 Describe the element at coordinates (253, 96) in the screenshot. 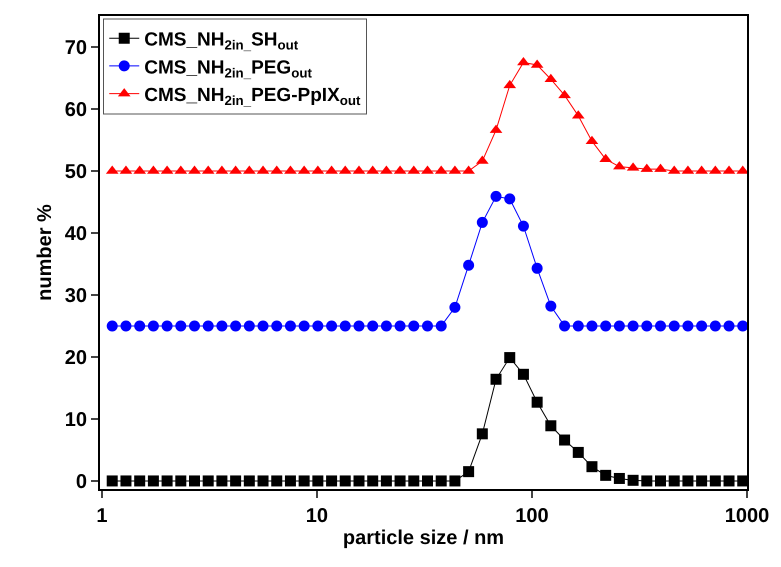

I see `legend-label: CMS_NH$_{2in_}$PEG-PpIX$_{out}$` at that location.